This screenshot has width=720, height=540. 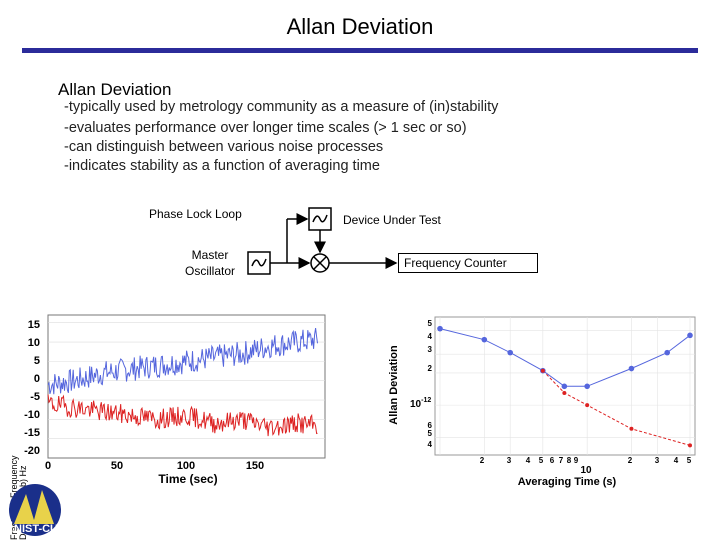 I want to click on logo-text: NIST-CU, so click(x=36, y=529).